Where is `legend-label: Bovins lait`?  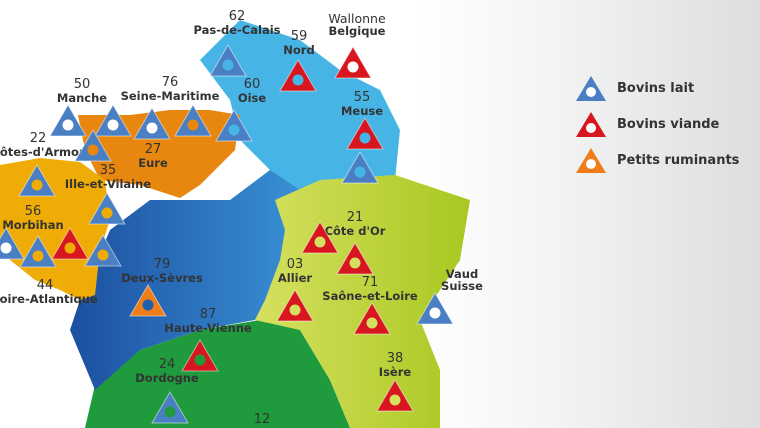
legend-label: Bovins lait is located at coordinates (656, 88).